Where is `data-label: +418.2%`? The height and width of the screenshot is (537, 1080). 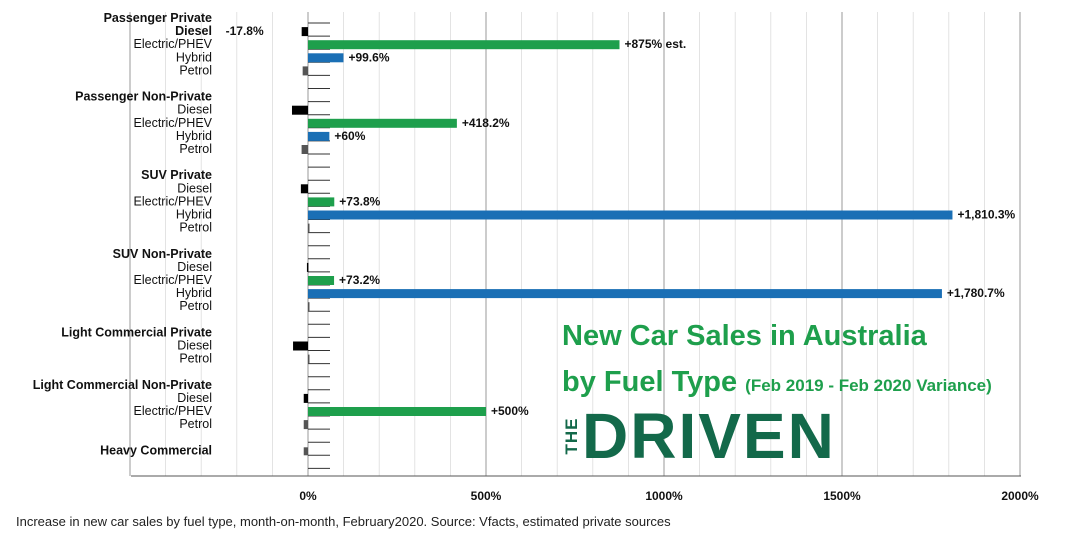 data-label: +418.2% is located at coordinates (486, 123).